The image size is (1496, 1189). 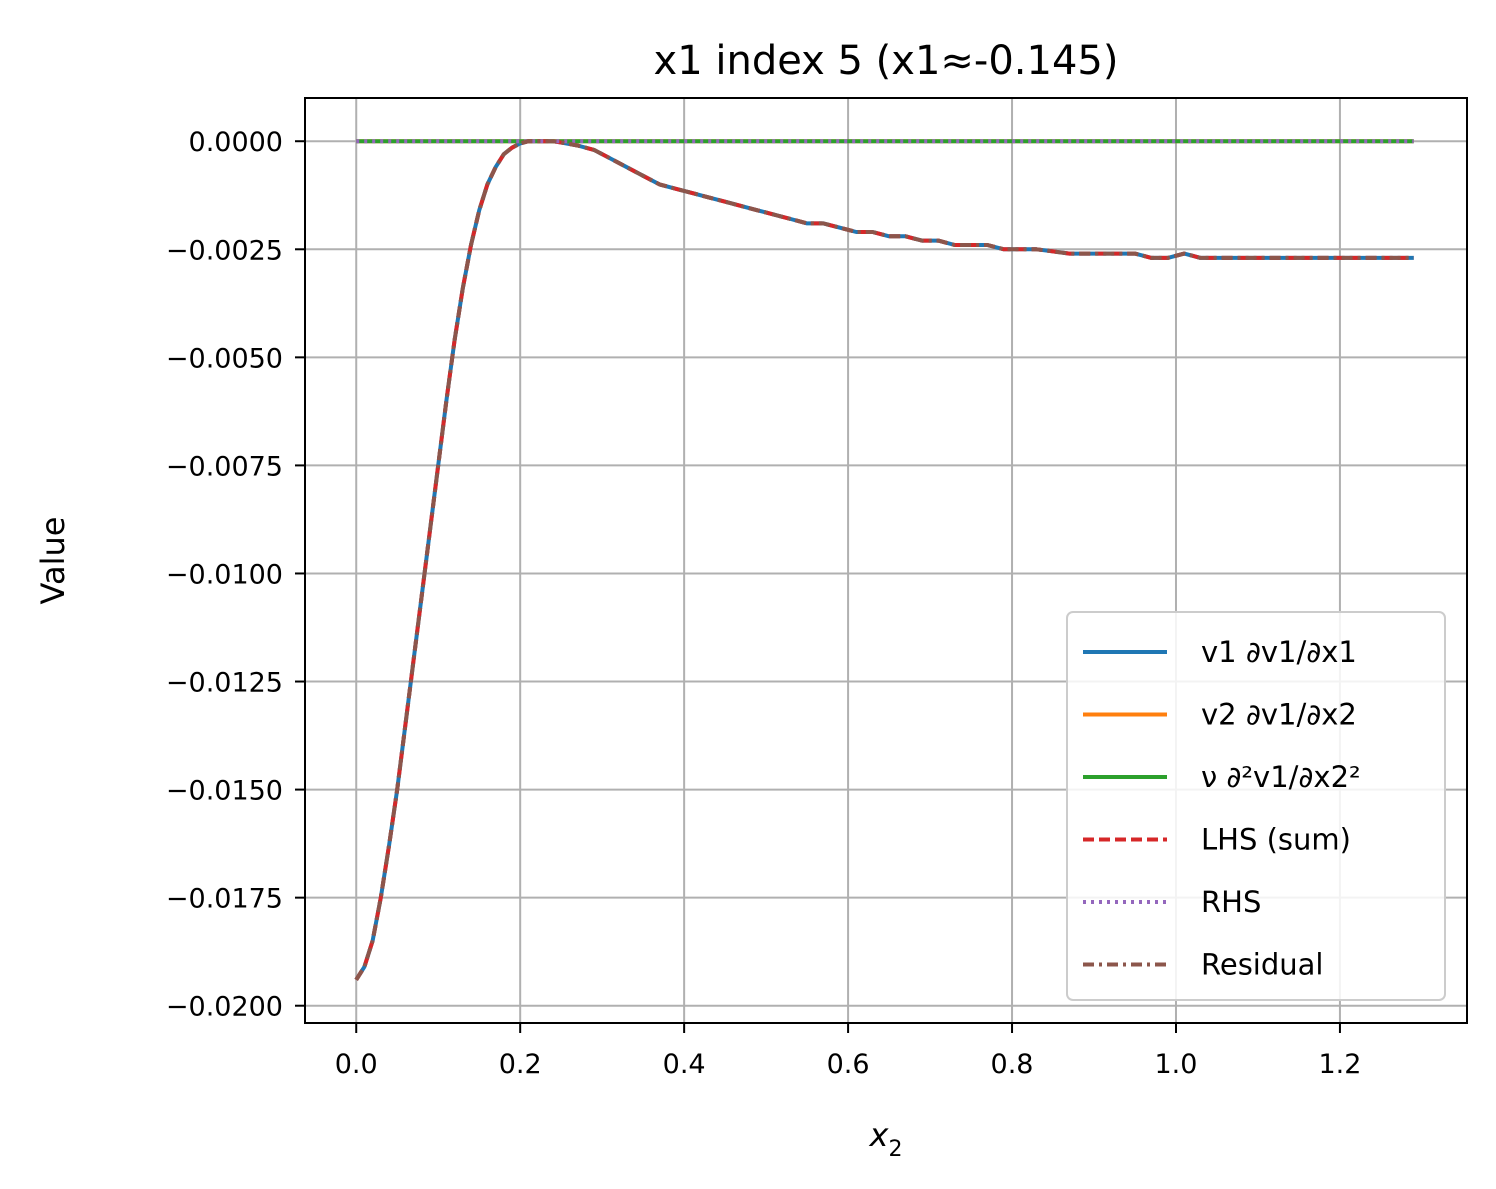 I want to click on x-axis-label: x2, so click(x=886, y=1139).